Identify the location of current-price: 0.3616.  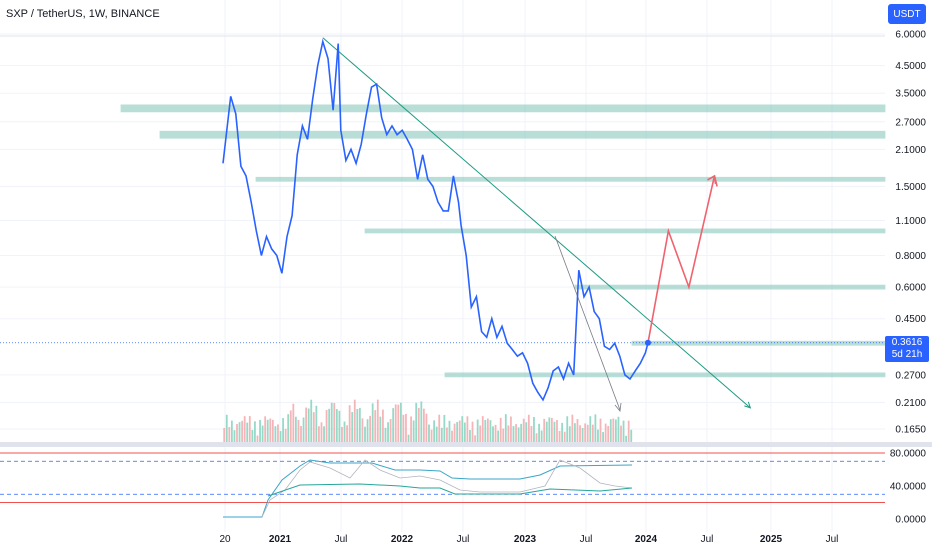
(907, 342).